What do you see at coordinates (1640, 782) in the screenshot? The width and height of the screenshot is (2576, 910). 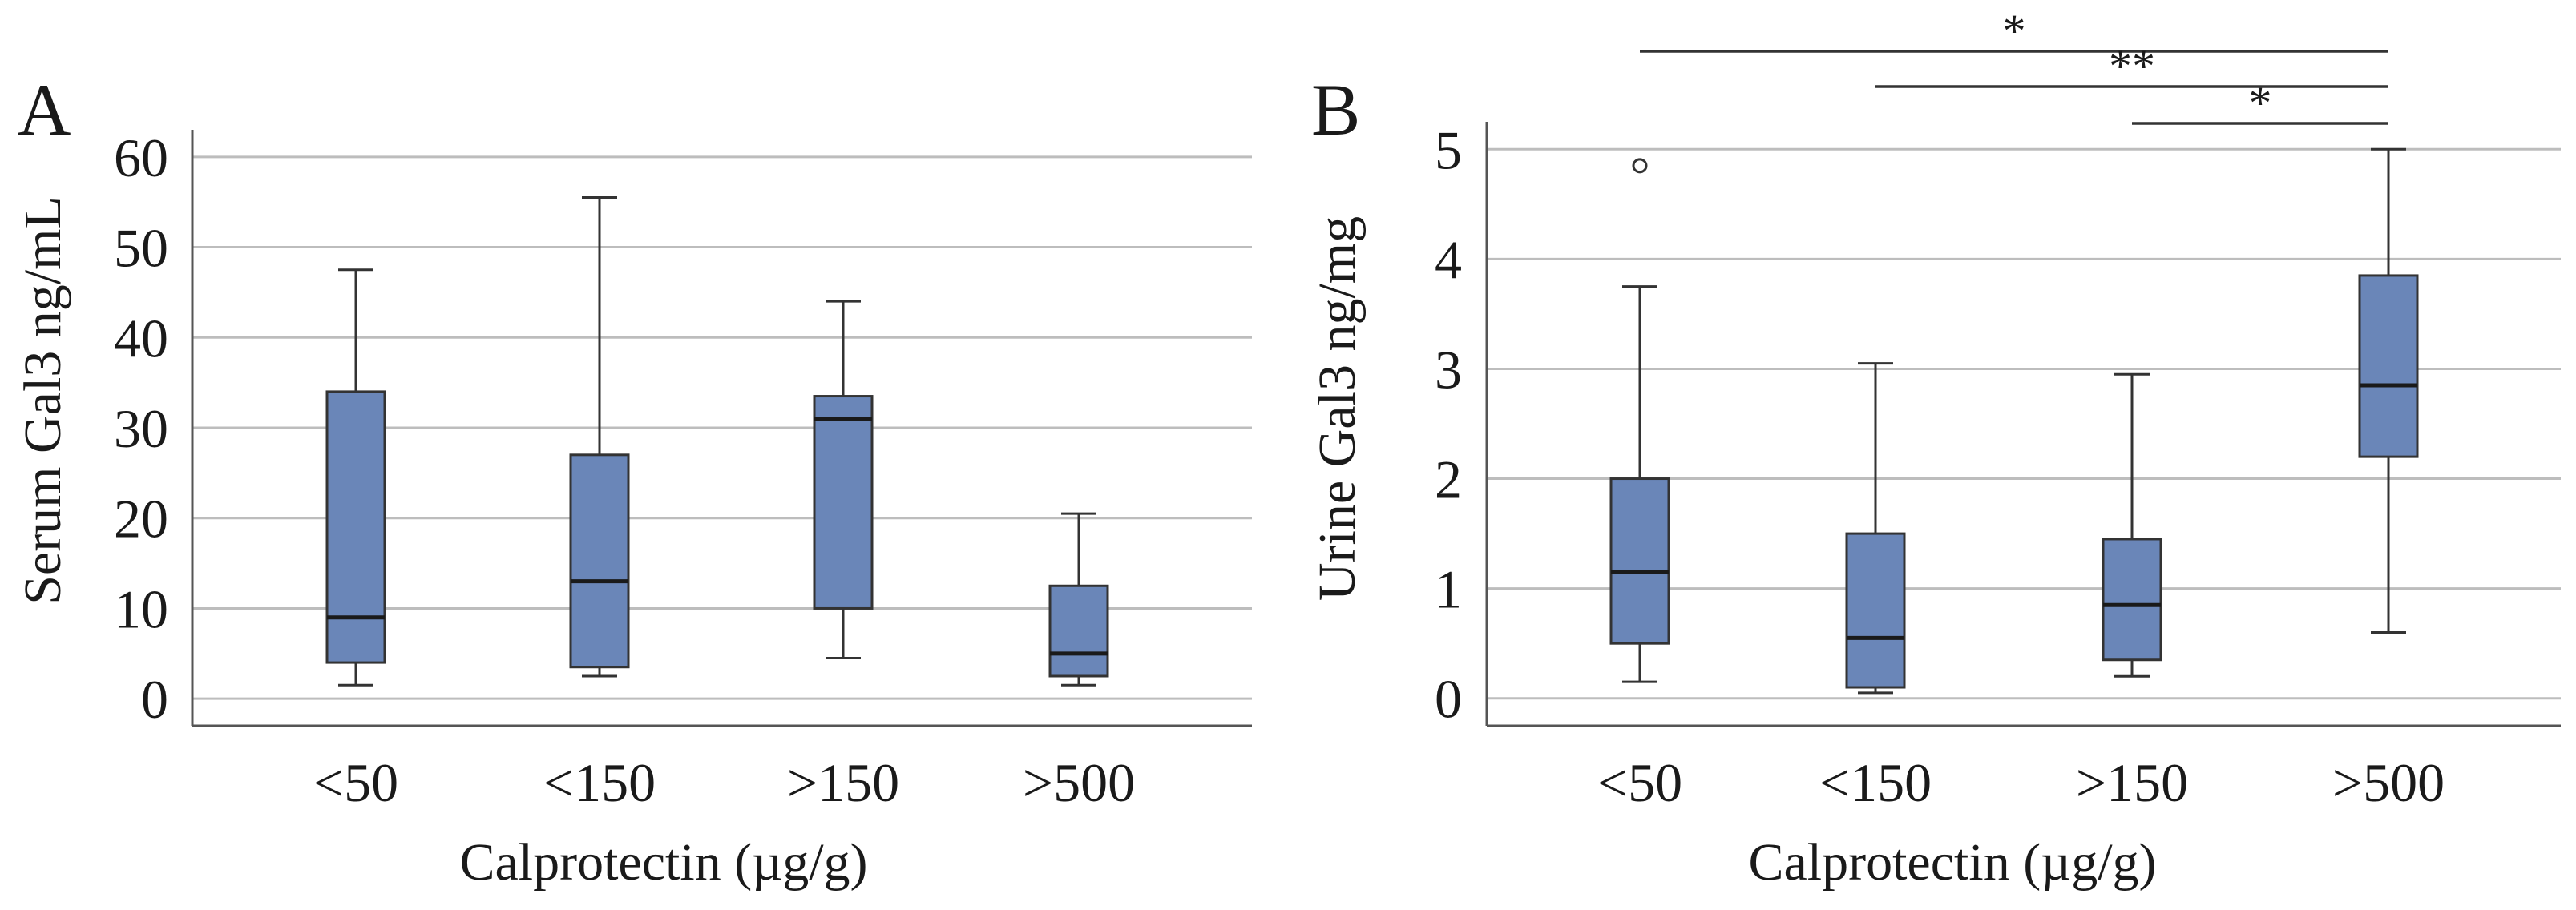 I see `panel-b-x-tick-label: <50` at bounding box center [1640, 782].